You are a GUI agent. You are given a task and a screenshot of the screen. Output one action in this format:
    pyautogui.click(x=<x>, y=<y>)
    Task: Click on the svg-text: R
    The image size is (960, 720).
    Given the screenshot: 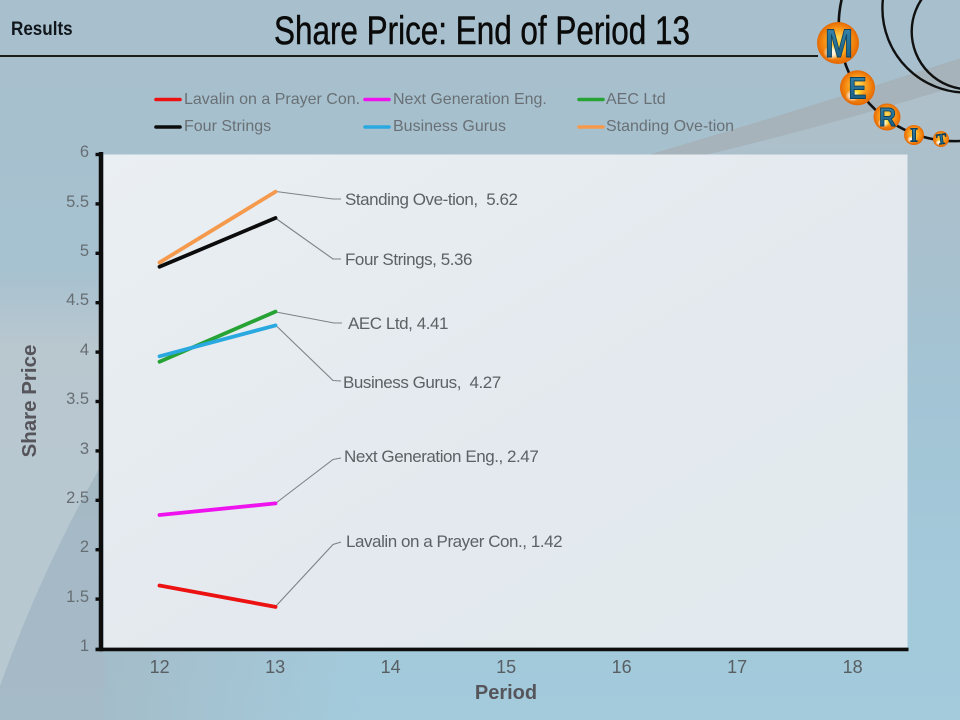 What is the action you would take?
    pyautogui.click(x=887, y=117)
    